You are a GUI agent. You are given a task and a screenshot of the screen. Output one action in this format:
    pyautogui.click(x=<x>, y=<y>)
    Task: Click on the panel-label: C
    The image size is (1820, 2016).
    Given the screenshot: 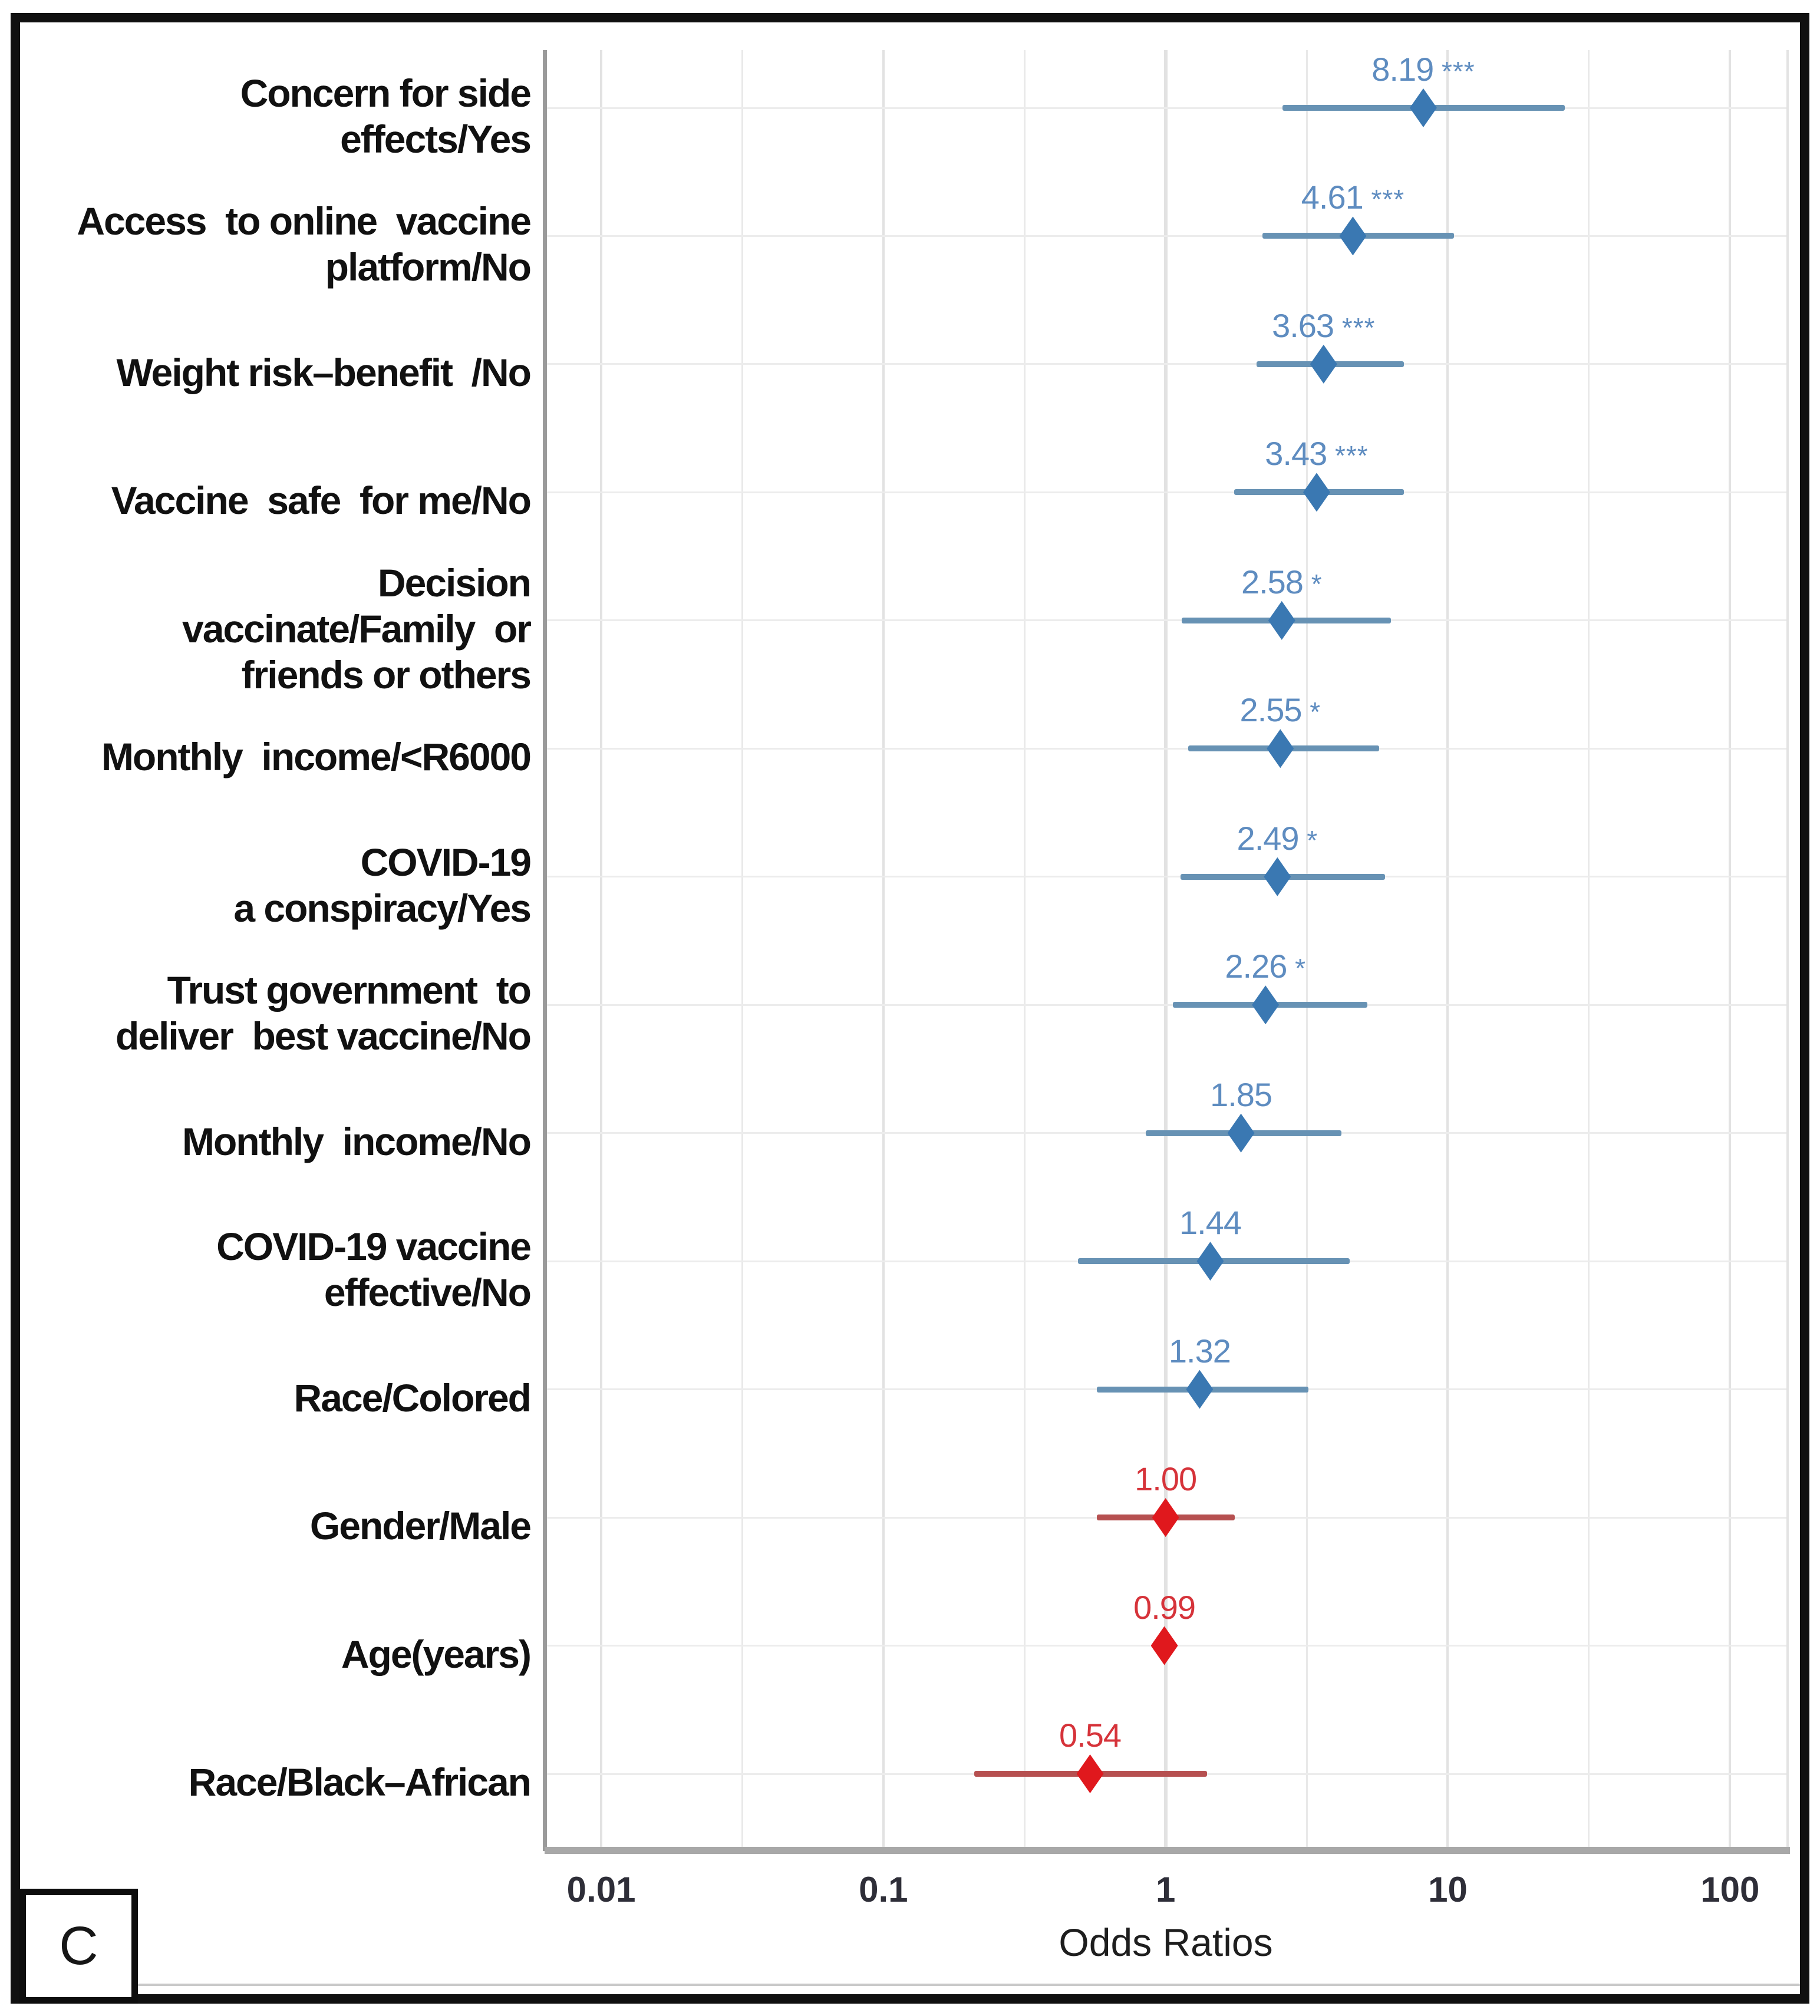 What is the action you would take?
    pyautogui.click(x=78, y=1946)
    